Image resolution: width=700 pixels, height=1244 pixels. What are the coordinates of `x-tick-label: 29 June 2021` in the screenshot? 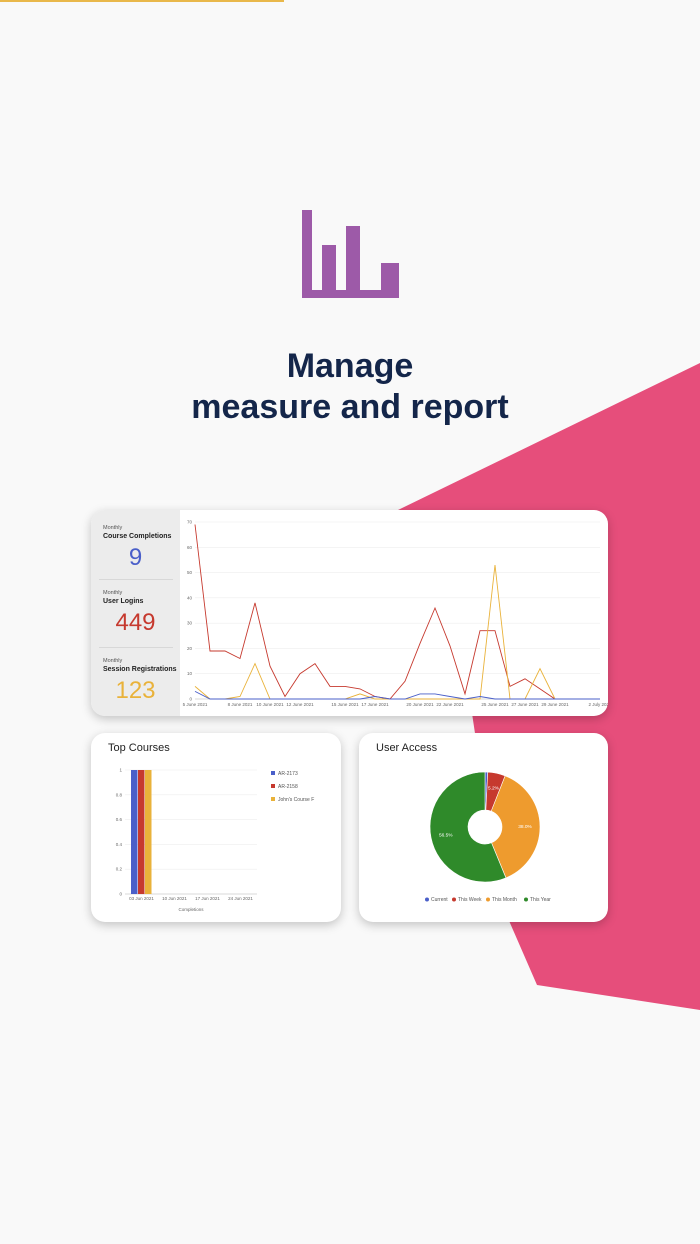 It's located at (555, 704).